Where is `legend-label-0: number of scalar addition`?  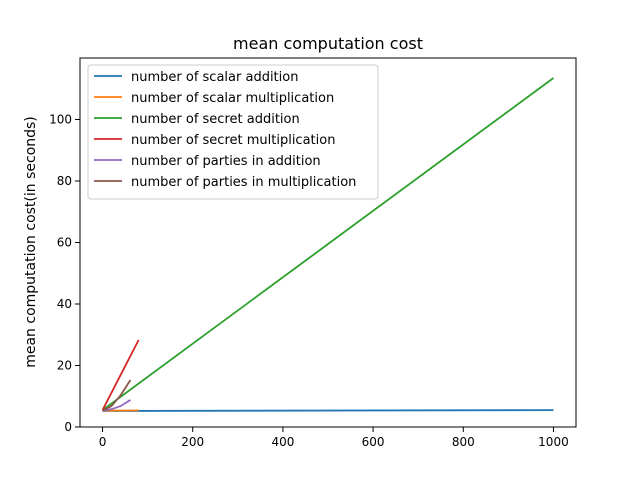 legend-label-0: number of scalar addition is located at coordinates (214, 77).